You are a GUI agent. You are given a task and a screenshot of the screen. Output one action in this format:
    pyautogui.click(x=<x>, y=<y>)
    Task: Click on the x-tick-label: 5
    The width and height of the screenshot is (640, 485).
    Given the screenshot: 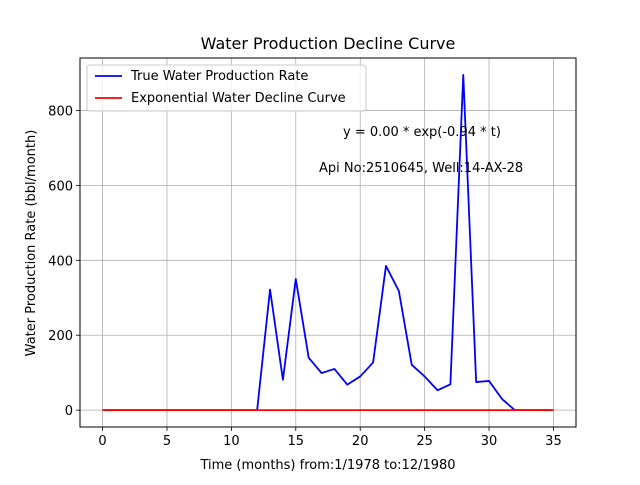 What is the action you would take?
    pyautogui.click(x=167, y=441)
    